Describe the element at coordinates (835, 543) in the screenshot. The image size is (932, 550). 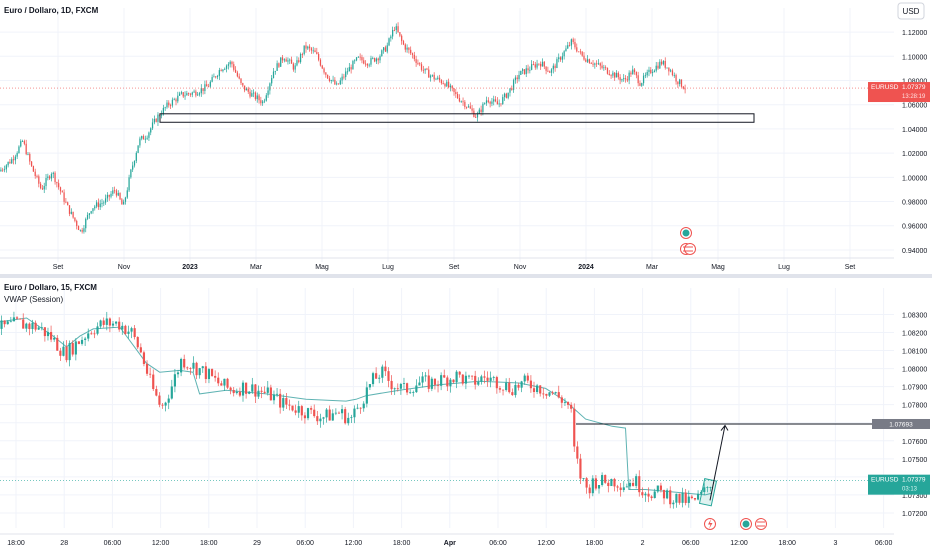
I see `x-tick-label: 3` at that location.